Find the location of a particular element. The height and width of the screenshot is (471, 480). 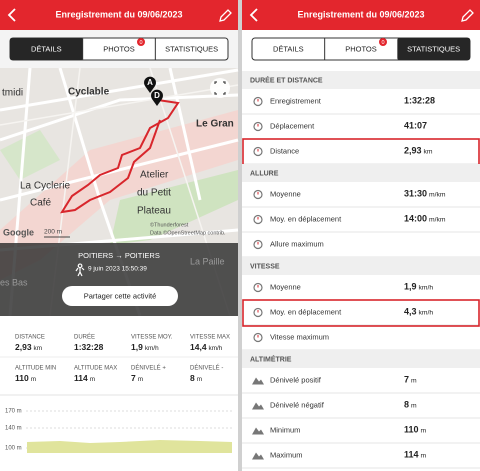

stat-label: VITESSE MAX is located at coordinates (210, 338).